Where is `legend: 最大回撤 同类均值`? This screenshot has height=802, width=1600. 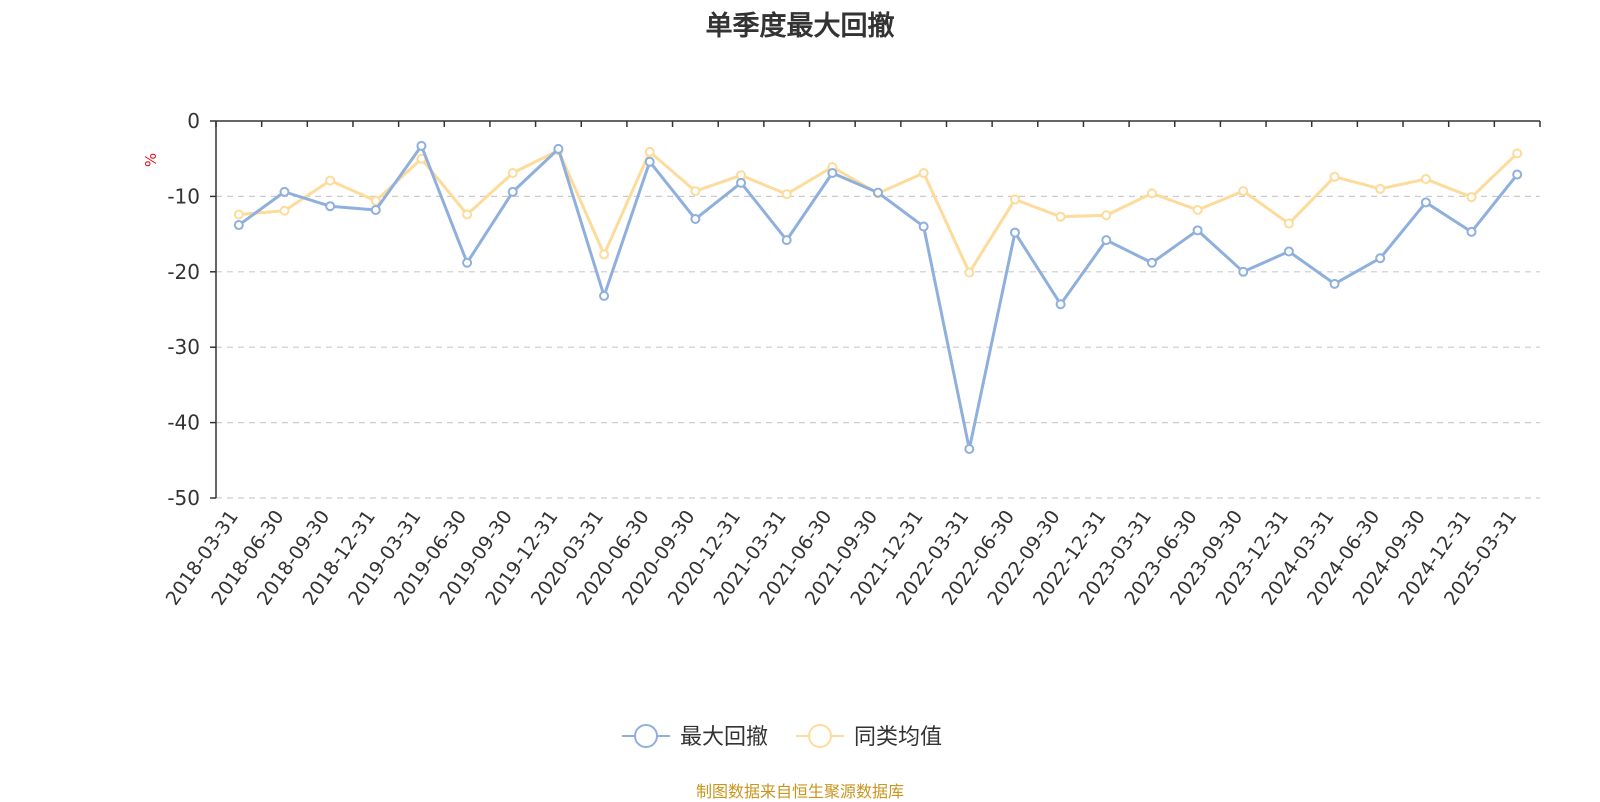 legend: 最大回撤 同类均值 is located at coordinates (782, 737).